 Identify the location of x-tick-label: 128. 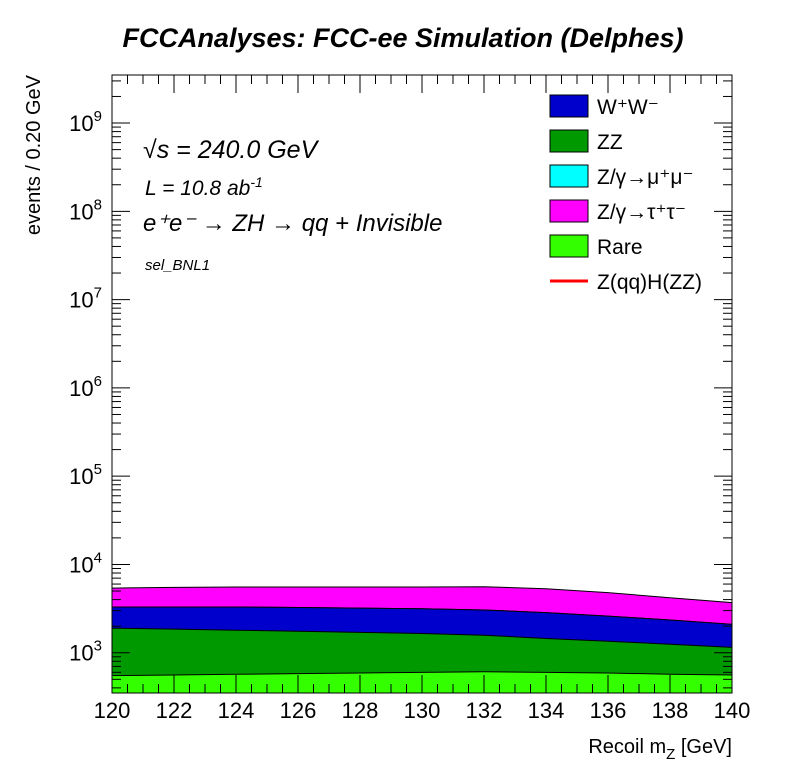
(360, 710).